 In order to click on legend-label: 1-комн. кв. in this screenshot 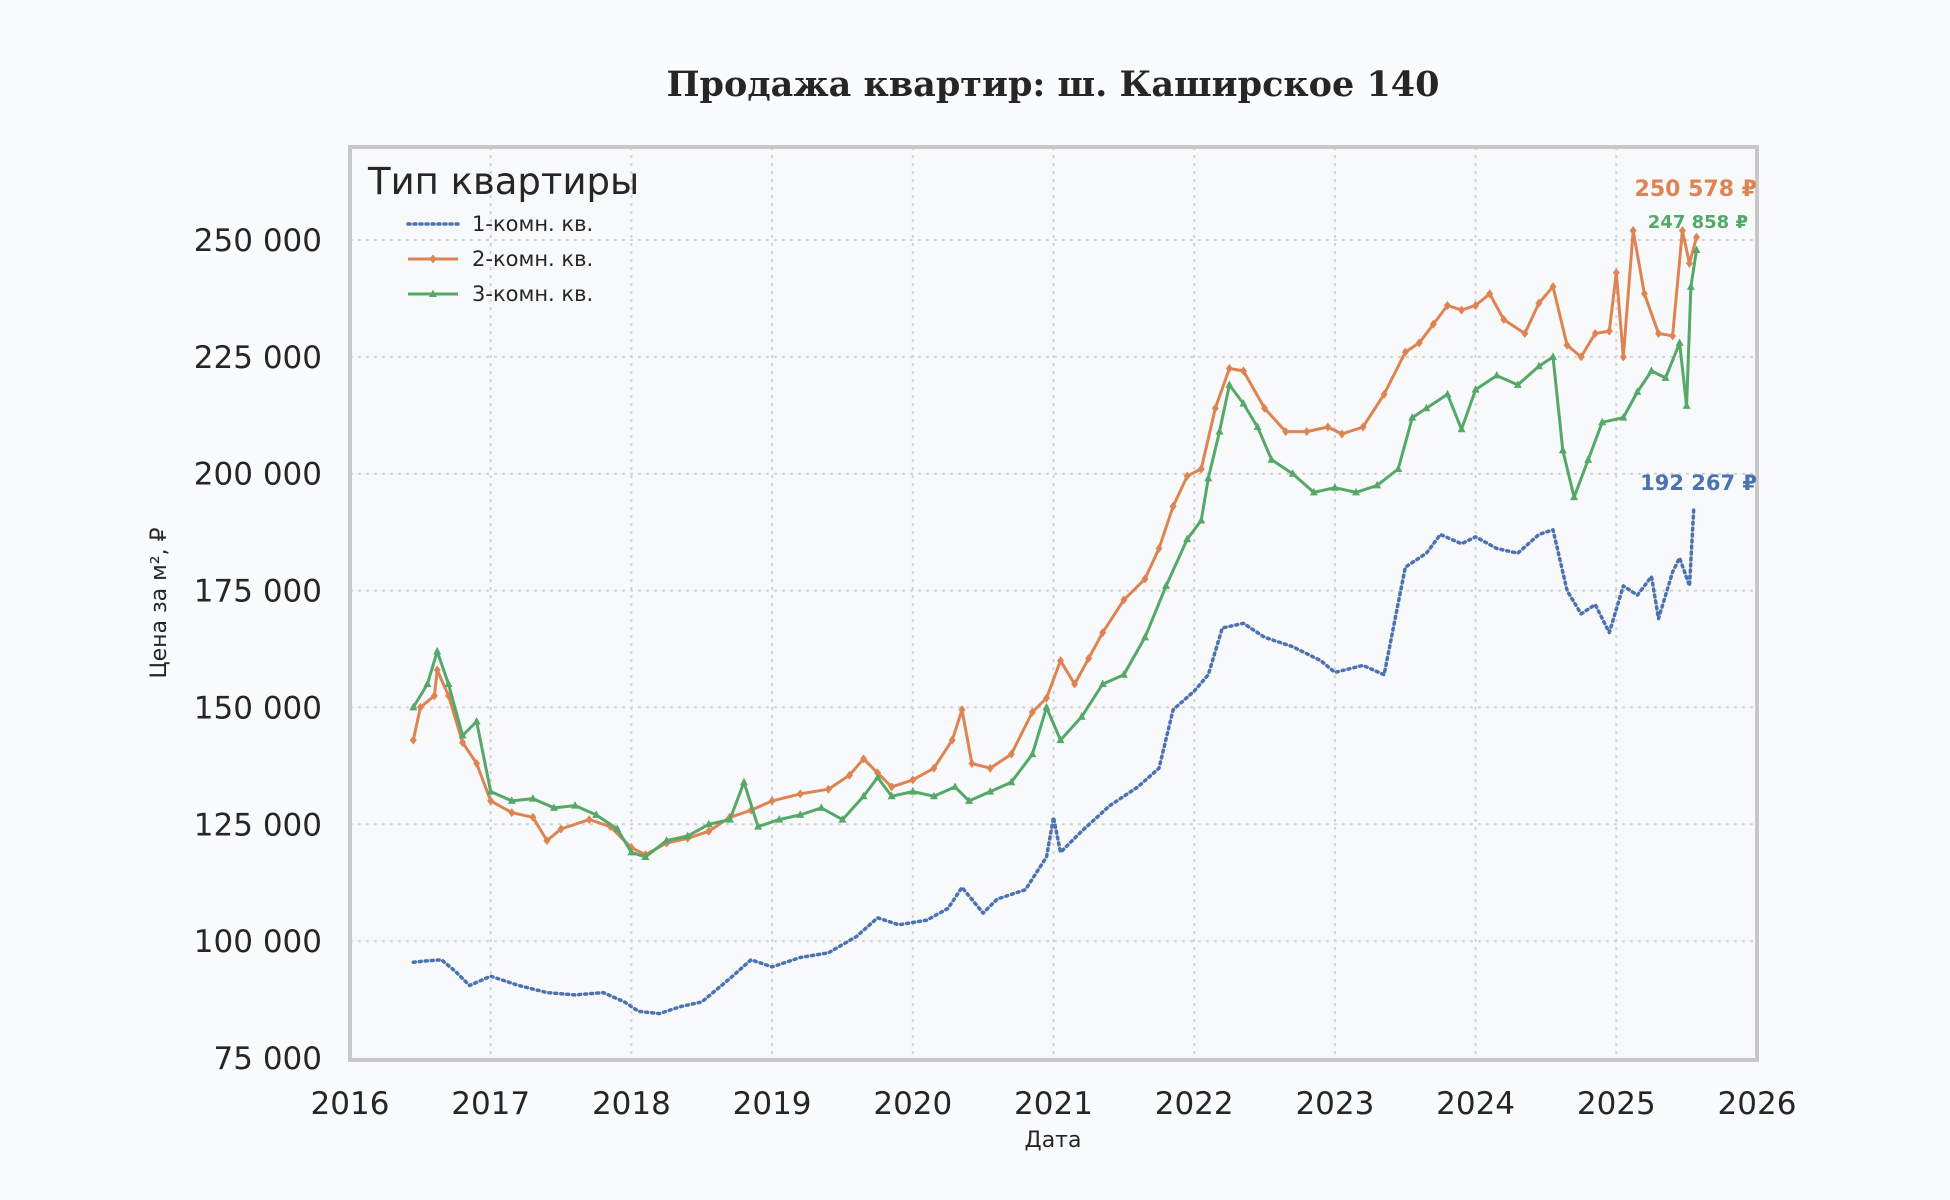, I will do `click(532, 224)`.